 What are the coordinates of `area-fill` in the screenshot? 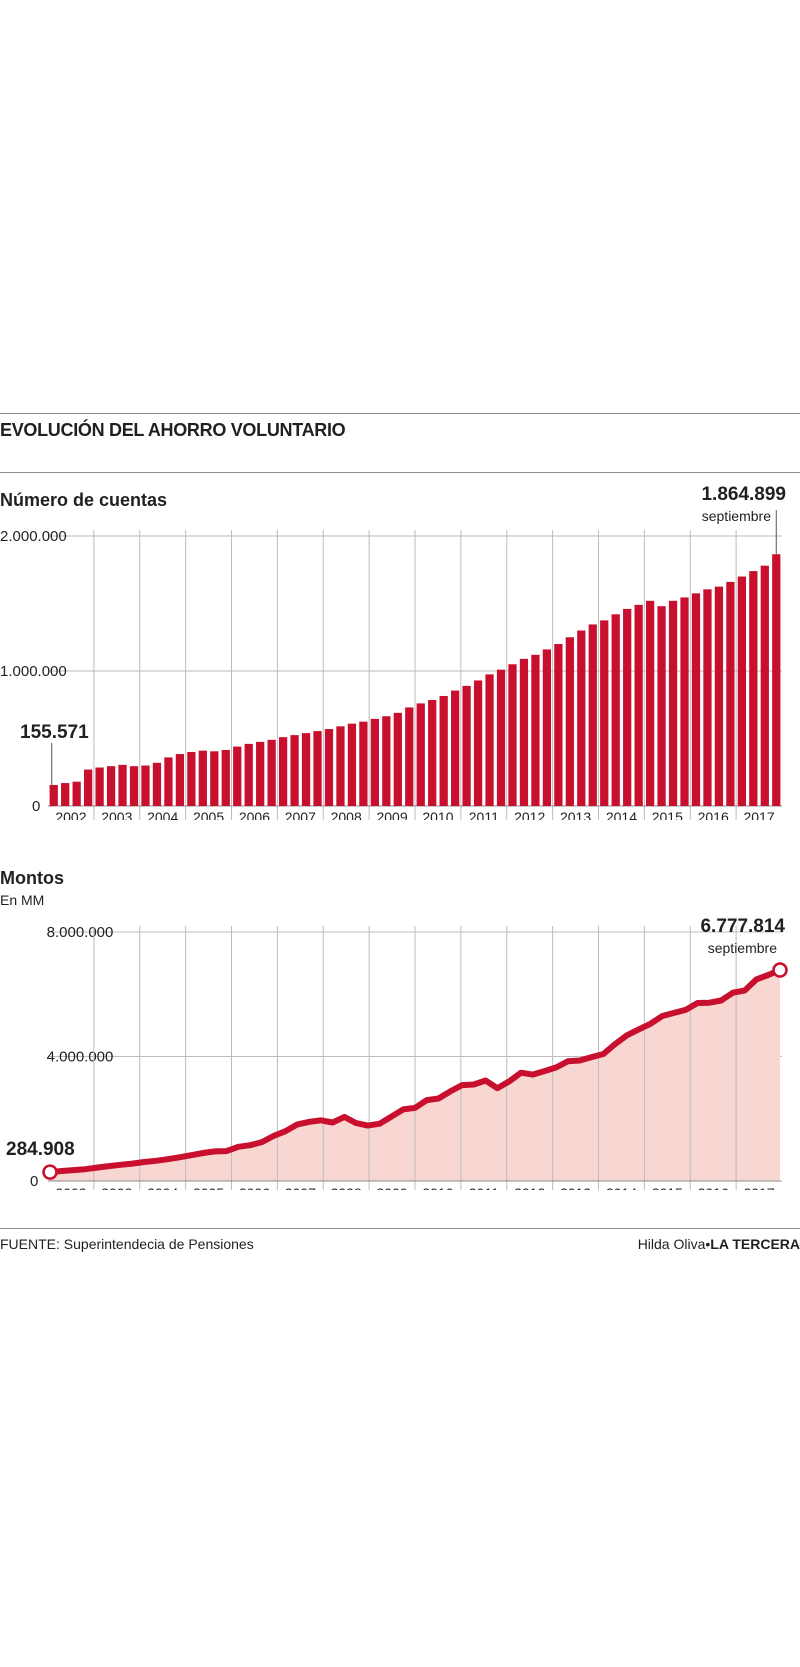 It's located at (415, 1075).